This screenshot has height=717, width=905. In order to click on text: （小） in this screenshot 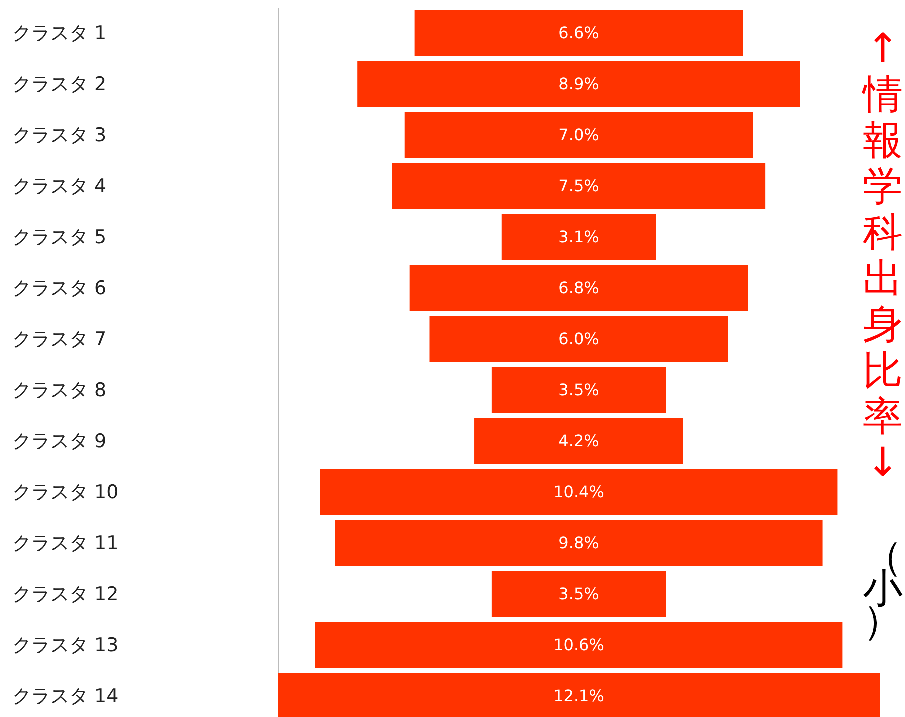, I will do `click(883, 589)`.